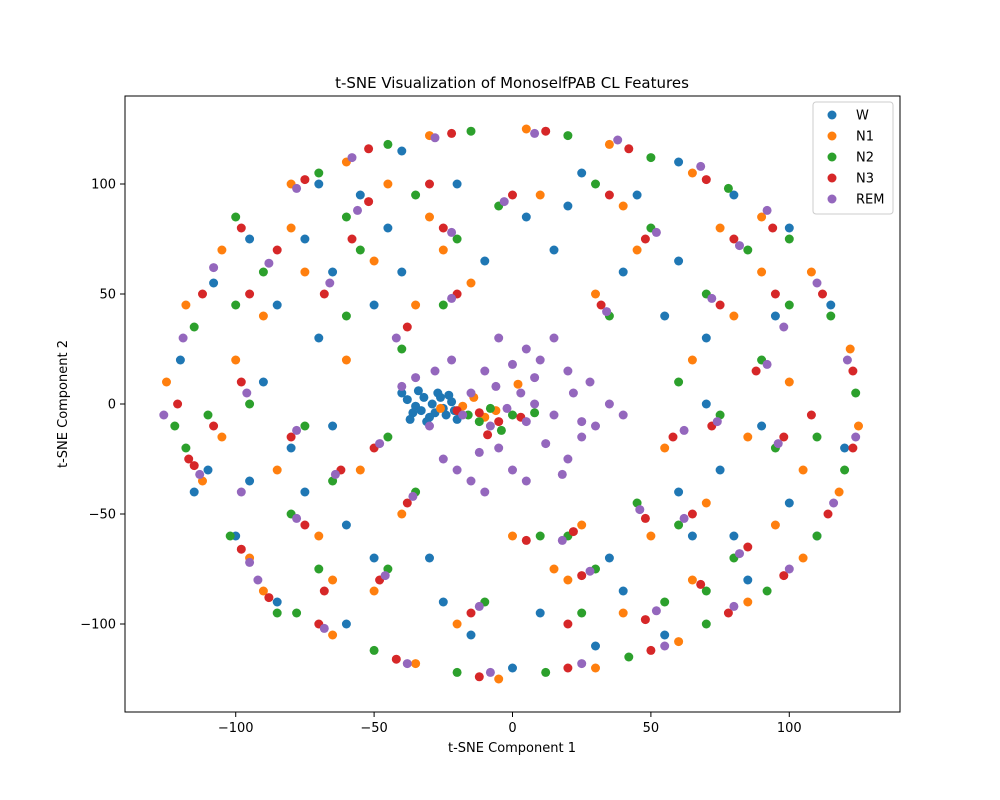 This screenshot has height=800, width=1000. What do you see at coordinates (865, 158) in the screenshot?
I see `legend-label-n2: N2` at bounding box center [865, 158].